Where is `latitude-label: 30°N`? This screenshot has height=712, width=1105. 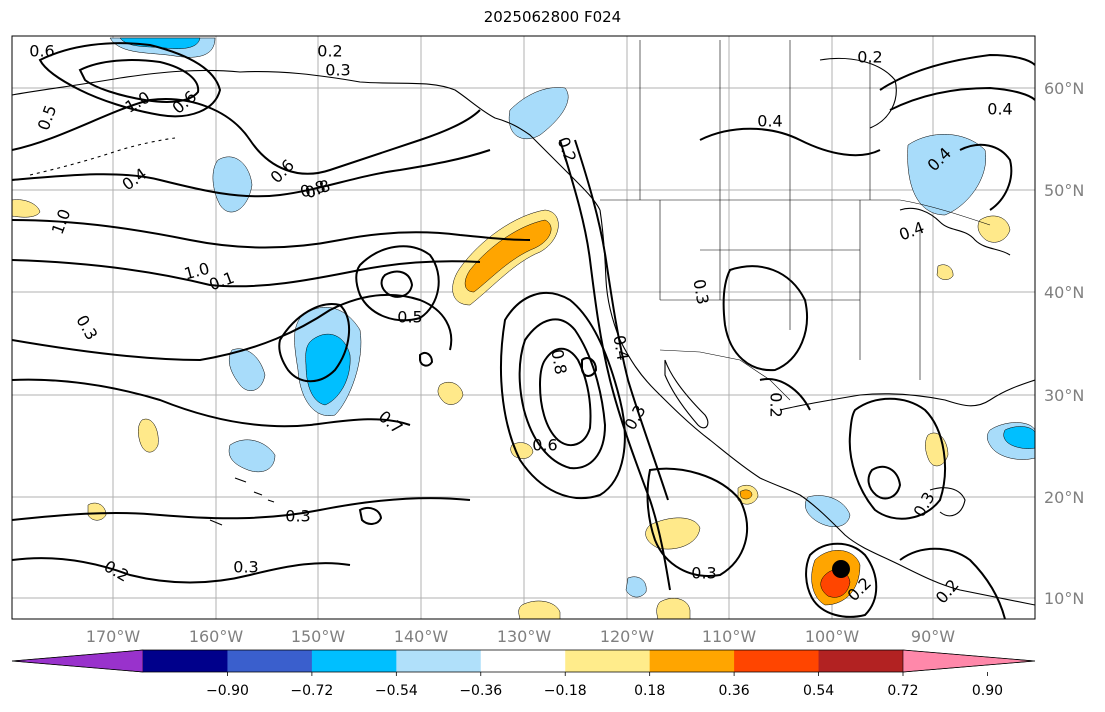
latitude-label: 30°N is located at coordinates (1064, 395).